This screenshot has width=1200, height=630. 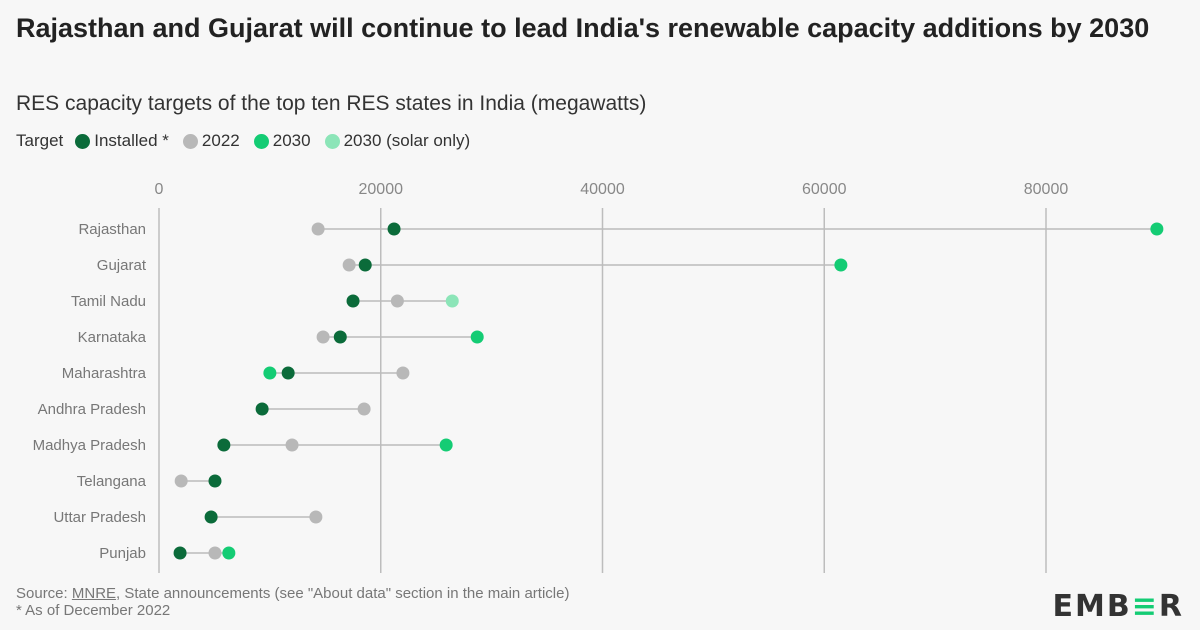 What do you see at coordinates (261, 141) in the screenshot?
I see `legend-swatch-2030` at bounding box center [261, 141].